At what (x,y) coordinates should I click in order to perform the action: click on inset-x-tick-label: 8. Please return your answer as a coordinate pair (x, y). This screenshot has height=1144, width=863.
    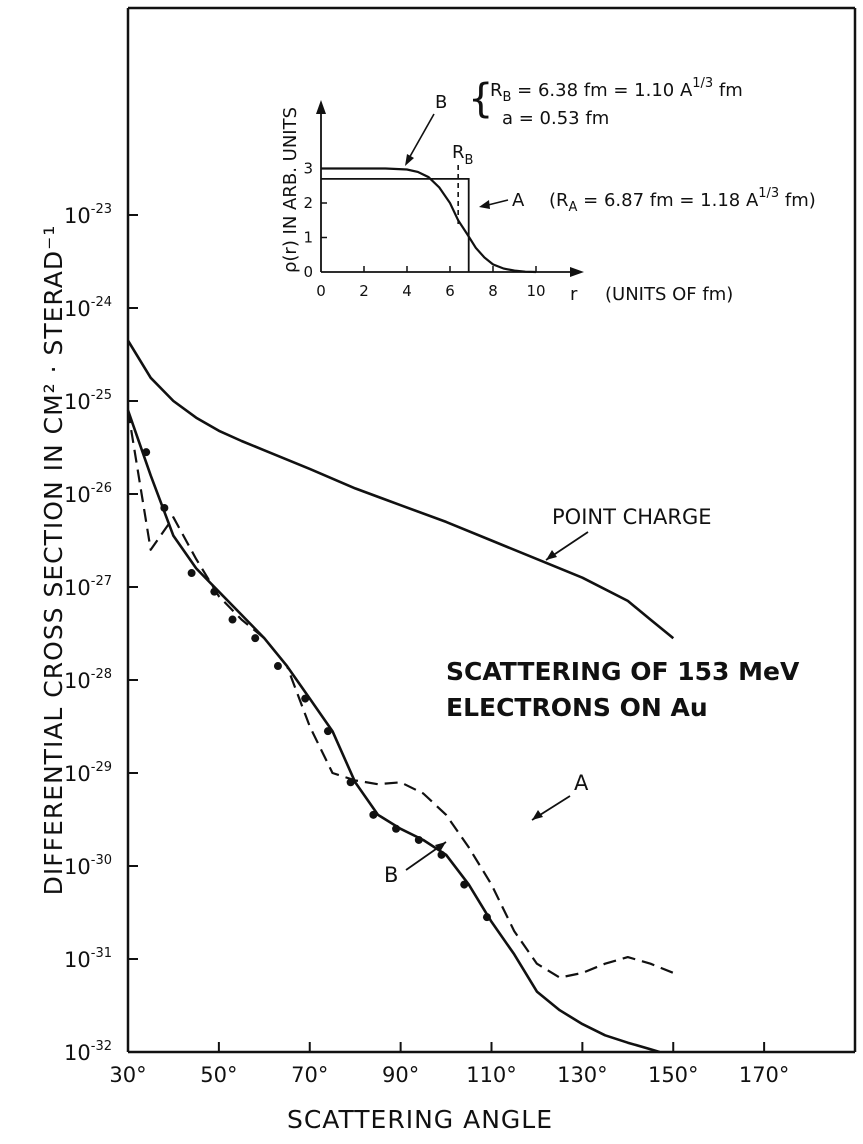
    Looking at the image, I should click on (493, 291).